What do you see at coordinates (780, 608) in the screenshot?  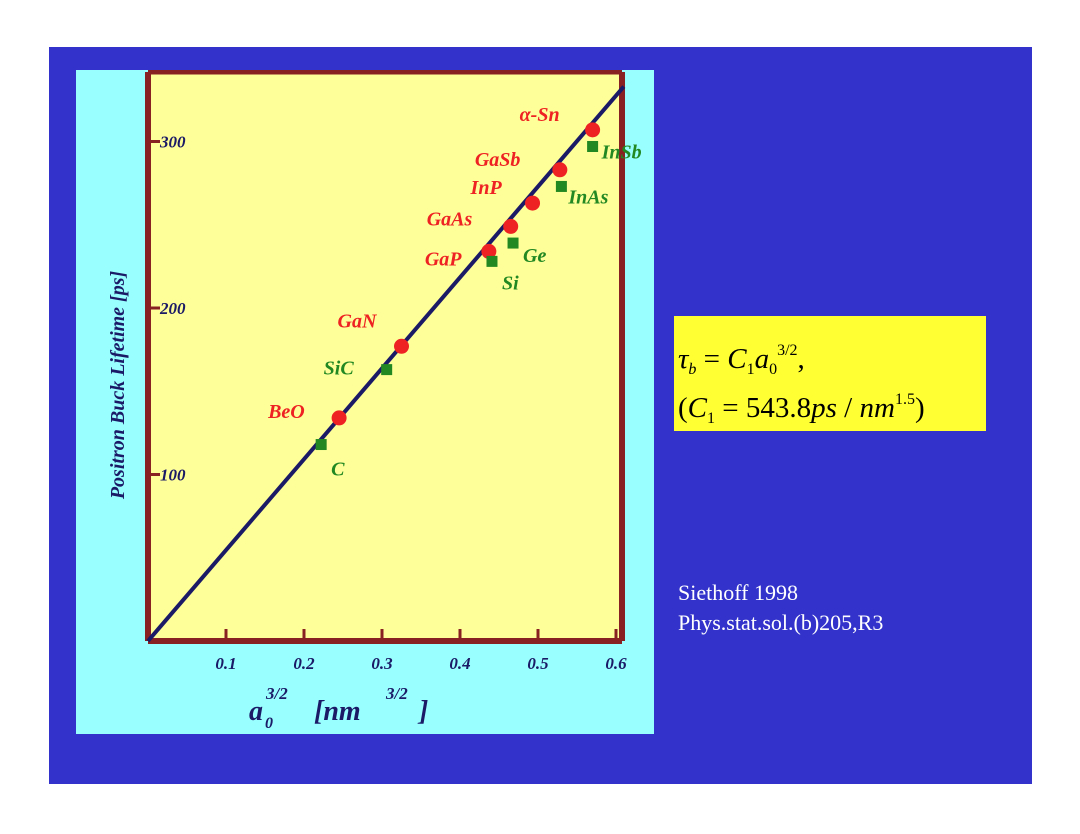 I see `citation: Siethoff 1998 Phys.stat.sol.(b)205,R3` at bounding box center [780, 608].